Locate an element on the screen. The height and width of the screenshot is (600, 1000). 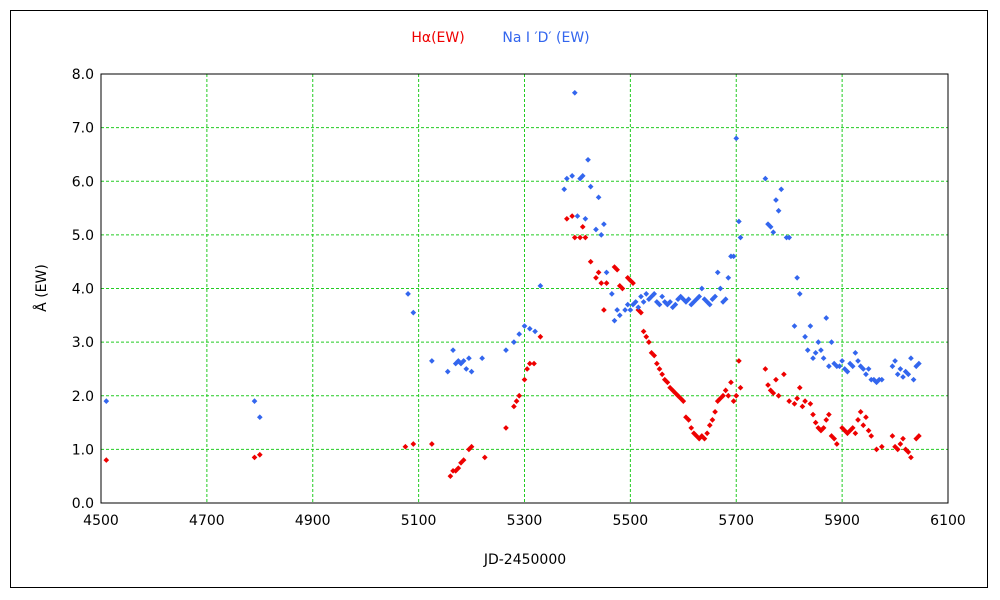
x-tick-label: 5500 is located at coordinates (631, 521).